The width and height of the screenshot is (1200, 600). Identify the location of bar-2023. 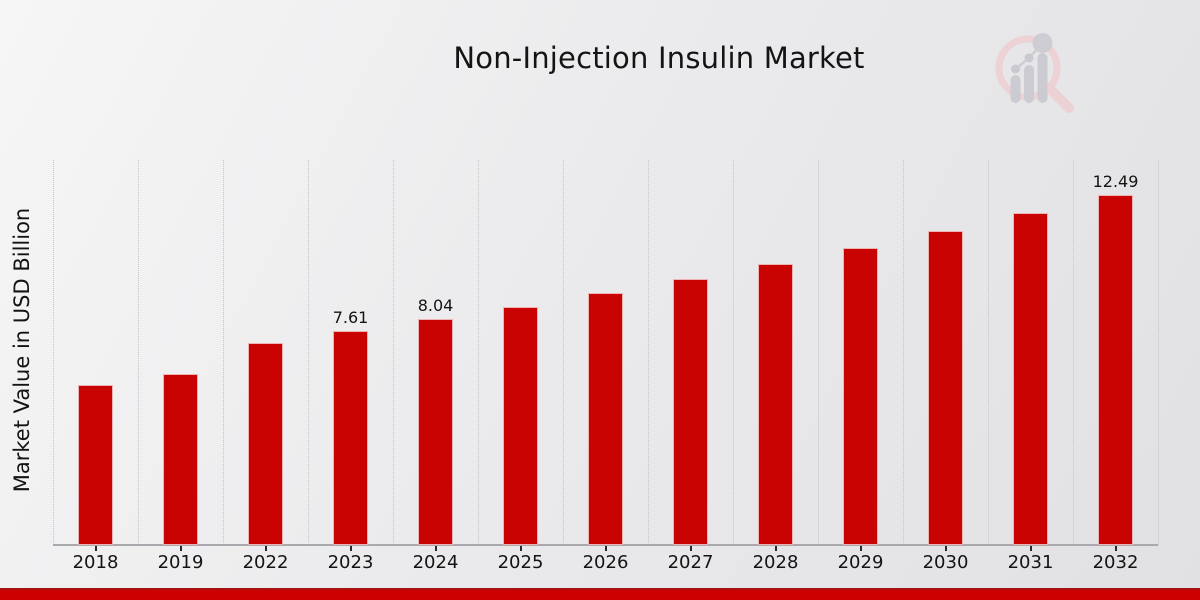
(350, 438).